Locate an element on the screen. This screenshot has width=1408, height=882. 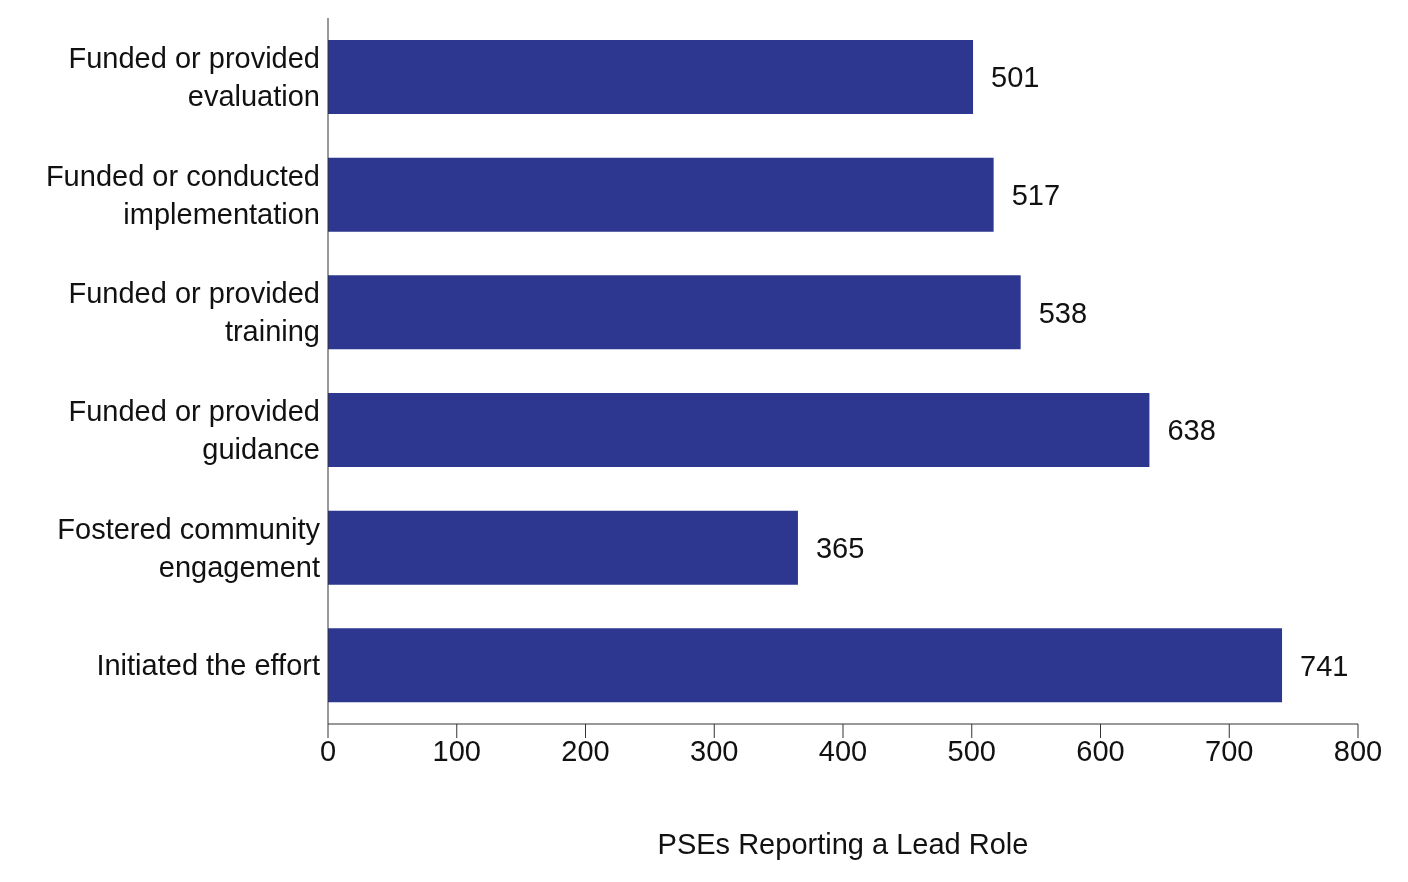
x-tick-label: 700 is located at coordinates (1229, 750).